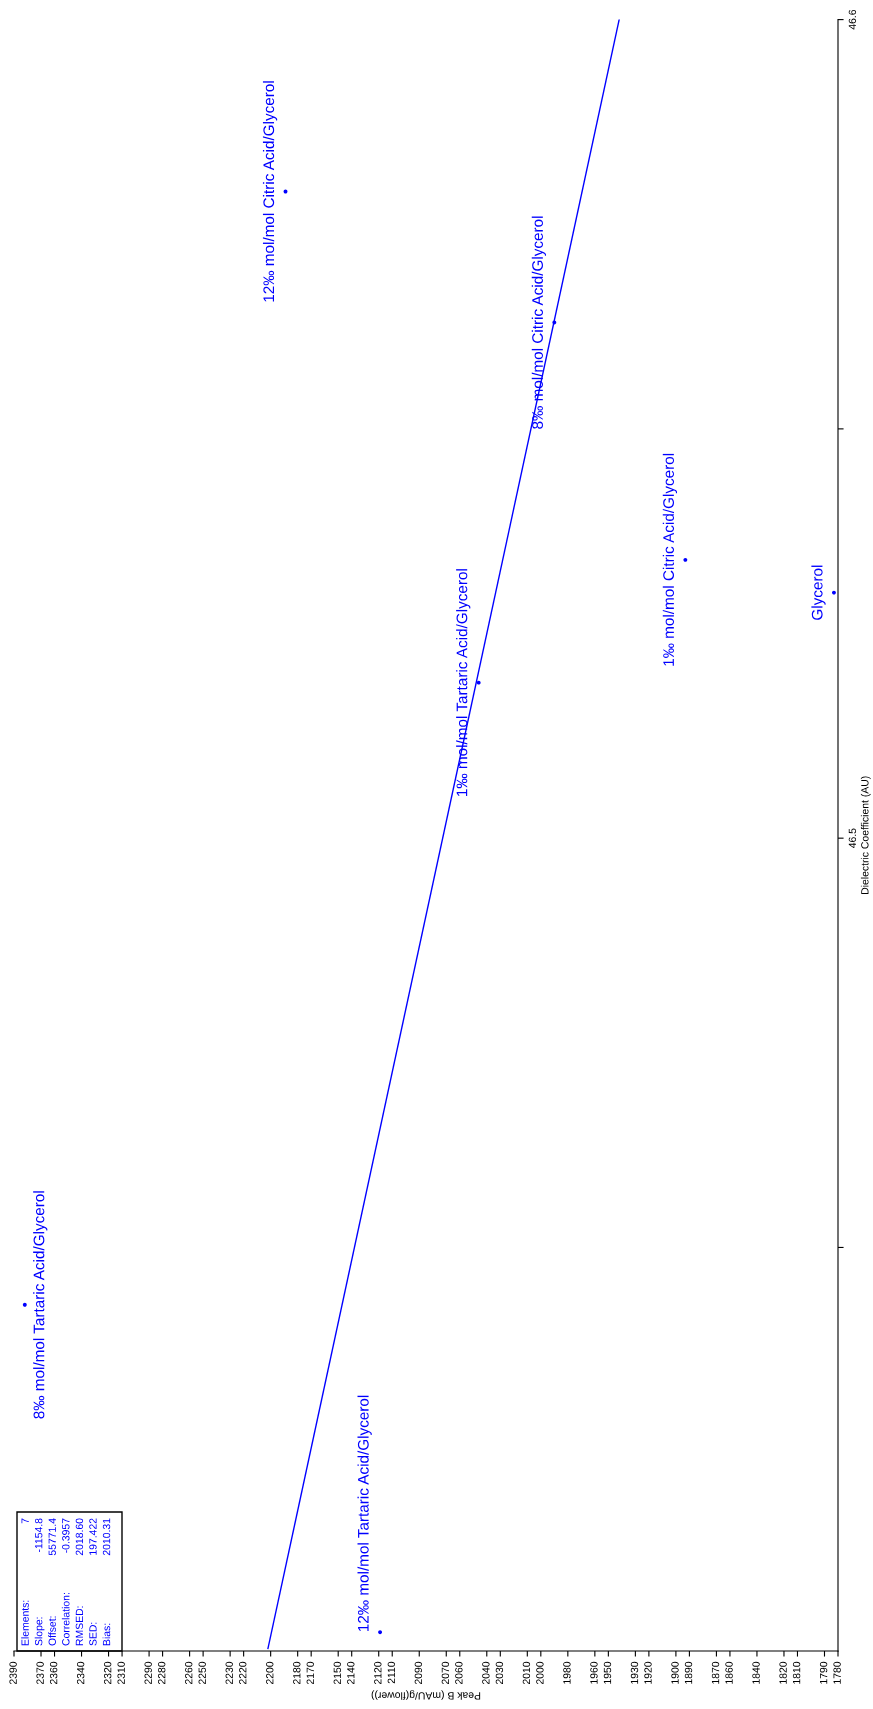 The height and width of the screenshot is (1709, 873). I want to click on x-tick-label: 1860, so click(729, 1672).